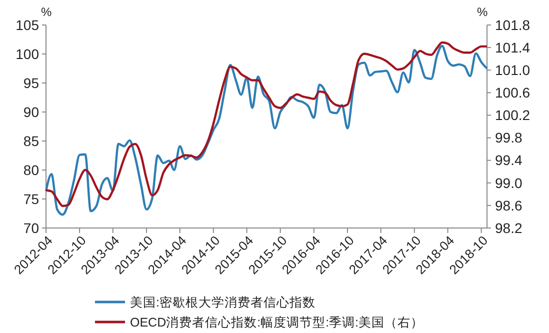 The height and width of the screenshot is (333, 549). Describe the element at coordinates (46, 12) in the screenshot. I see `y-axis-title: %` at that location.